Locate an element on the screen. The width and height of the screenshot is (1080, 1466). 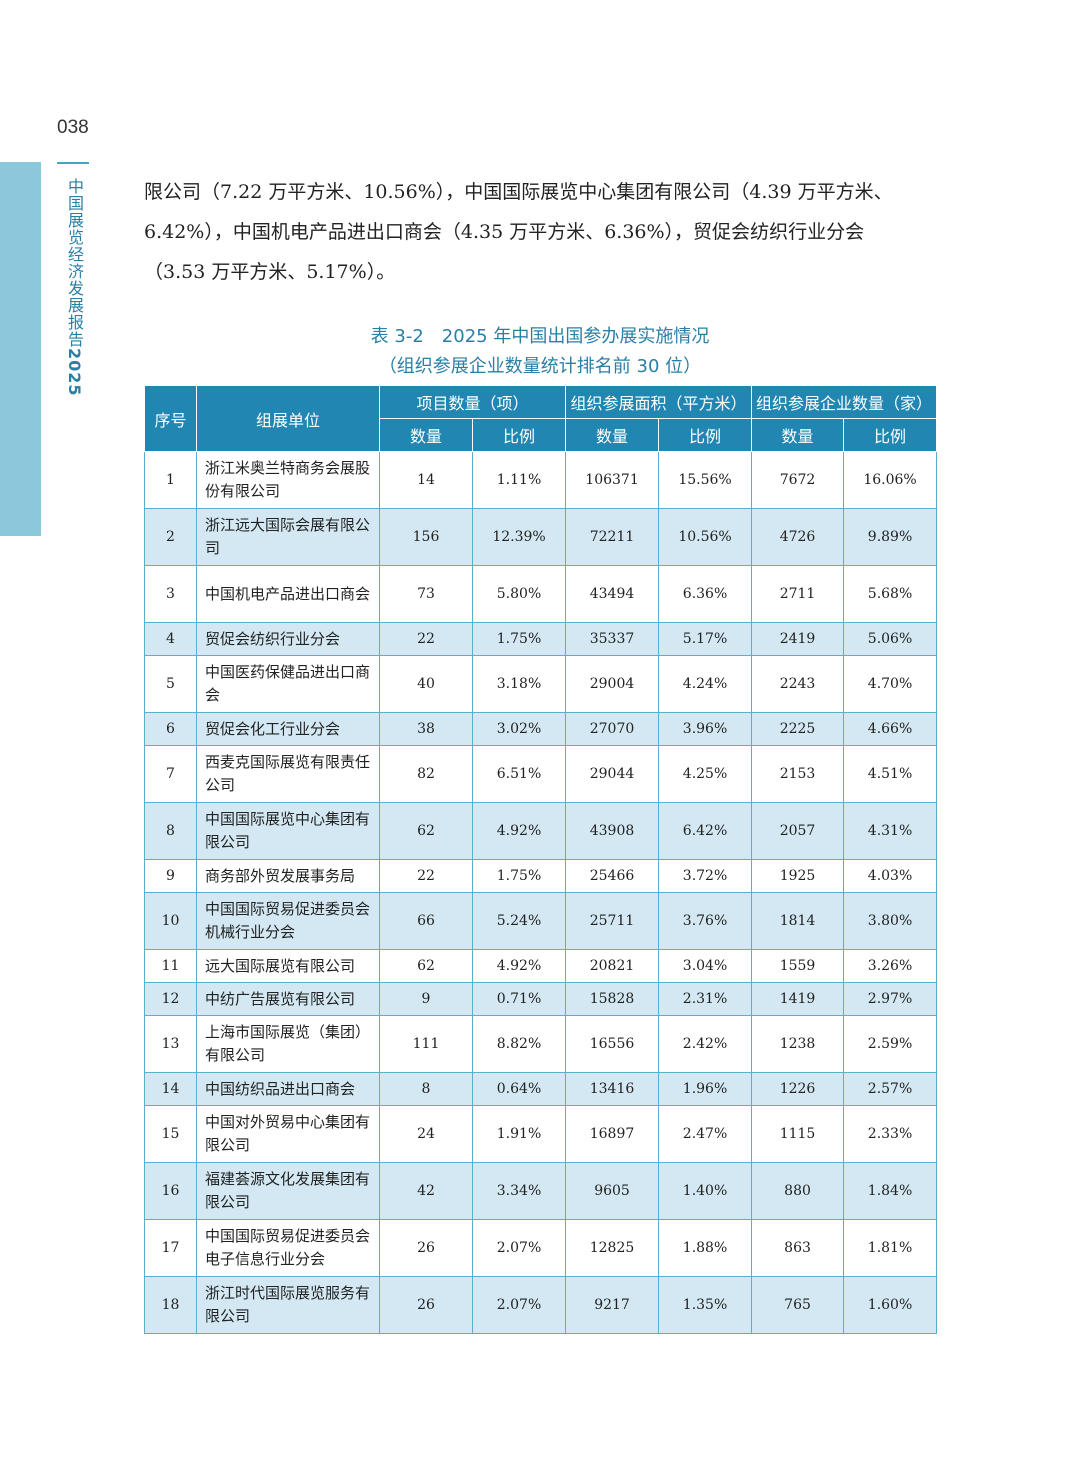
cell-area-ratio: 6.36% is located at coordinates (705, 594).